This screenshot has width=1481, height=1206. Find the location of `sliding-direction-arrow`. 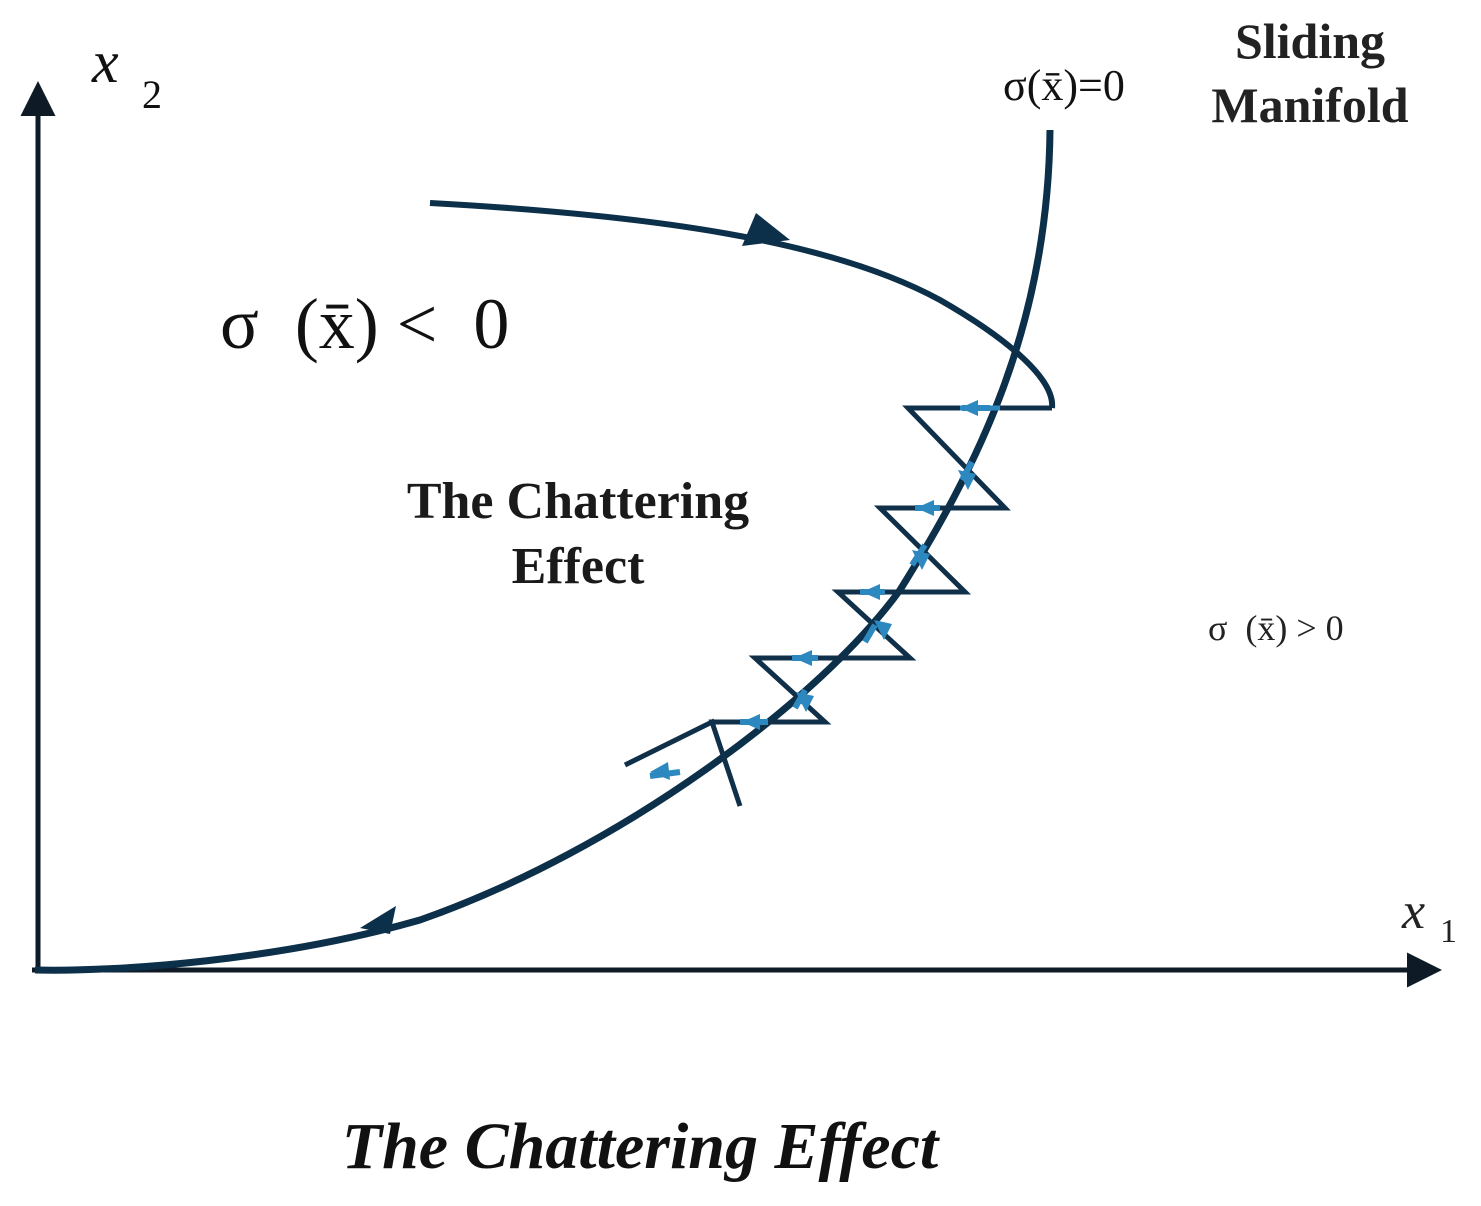

sliding-direction-arrow is located at coordinates (378, 920).